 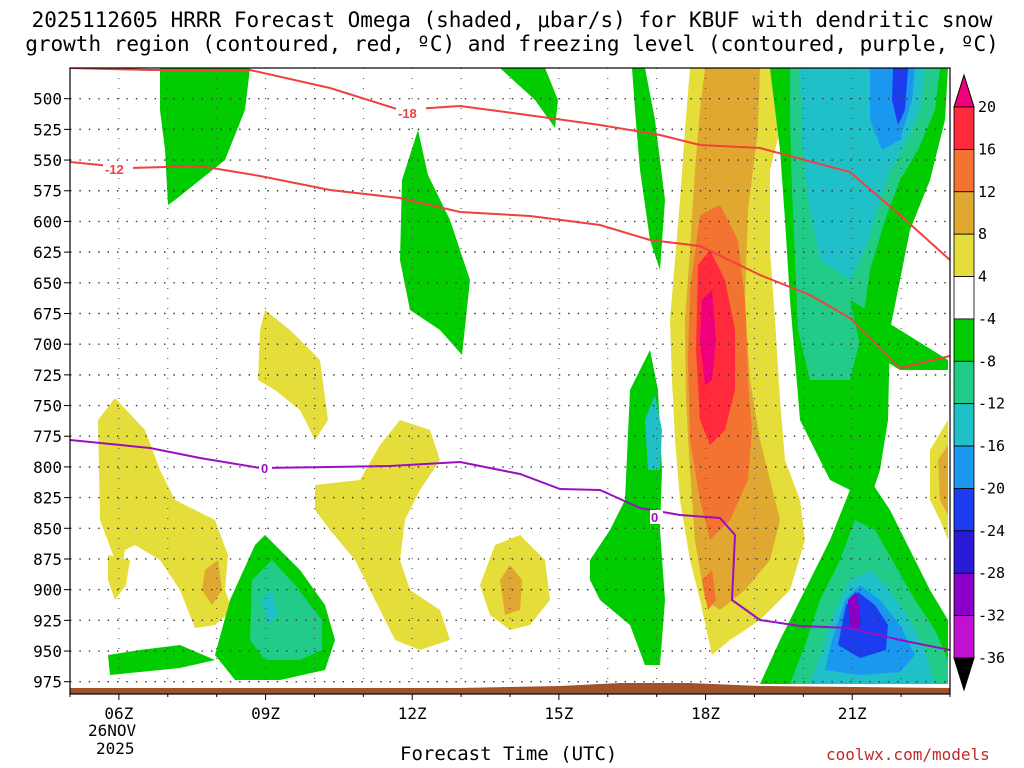 I want to click on y-tick-label: 625, so click(x=47, y=252).